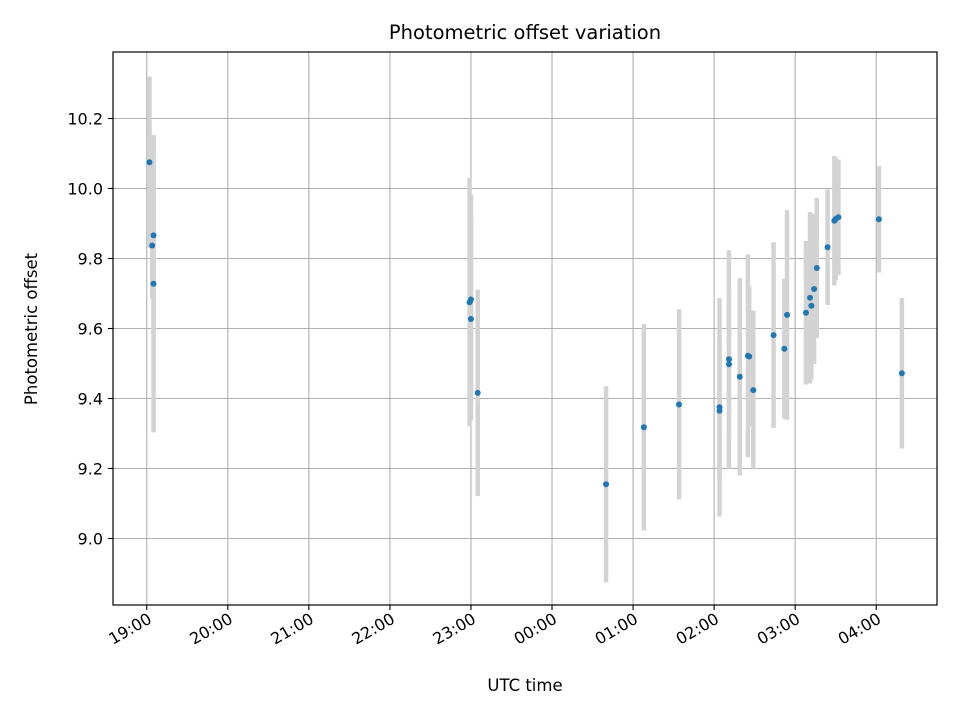 The width and height of the screenshot is (960, 720). Describe the element at coordinates (90, 539) in the screenshot. I see `y-tick-label: 9.0` at that location.